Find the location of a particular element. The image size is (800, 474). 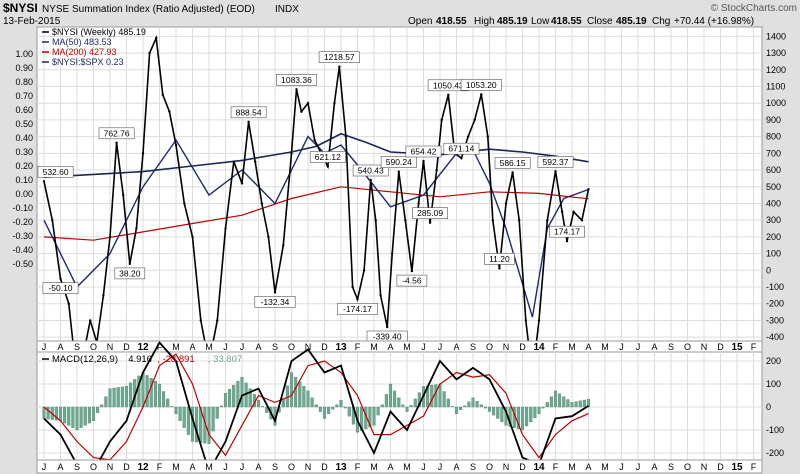

macd-right-axis: 200 100 0 -100 -200 is located at coordinates (775, 407).